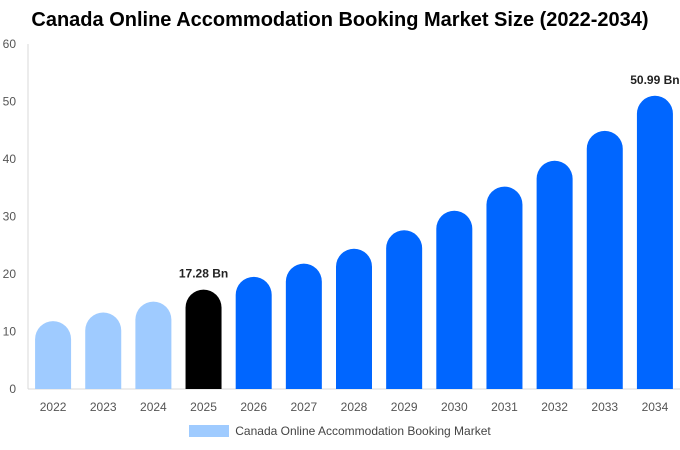 Image resolution: width=680 pixels, height=450 pixels. Describe the element at coordinates (10, 274) in the screenshot. I see `y-tick-label: 20` at that location.